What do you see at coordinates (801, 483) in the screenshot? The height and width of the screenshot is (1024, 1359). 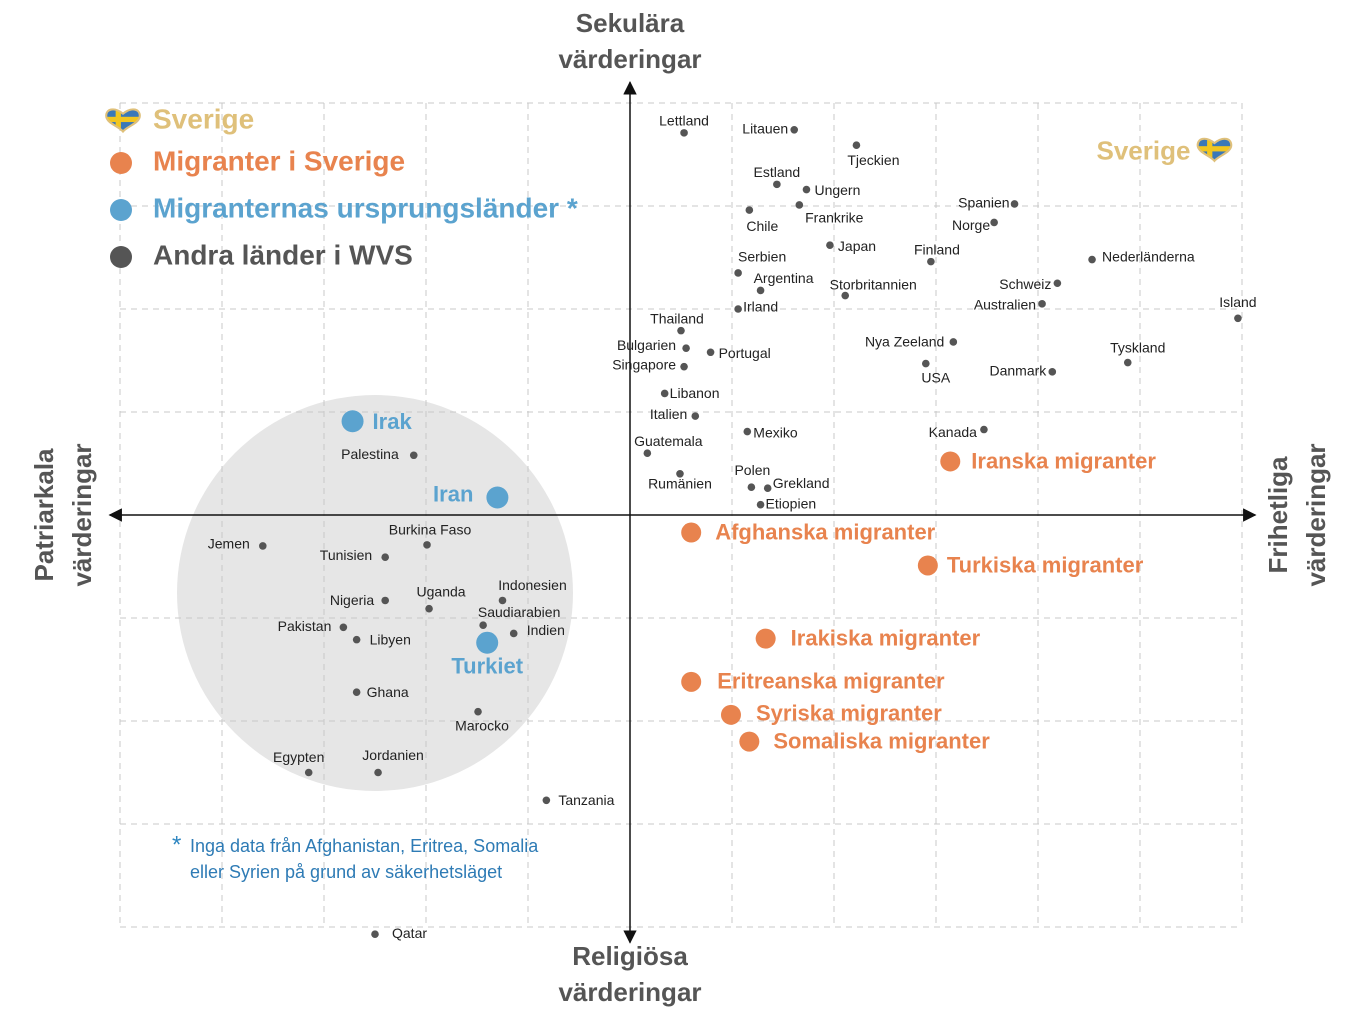 I see `point-label: Grekland` at bounding box center [801, 483].